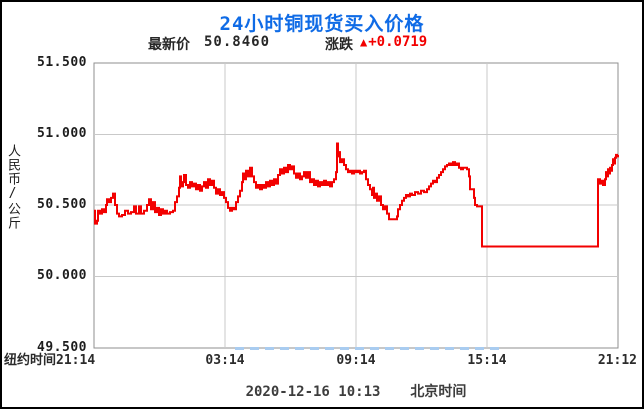 The width and height of the screenshot is (644, 409). I want to click on y-tick-label: 51.500, so click(62, 62).